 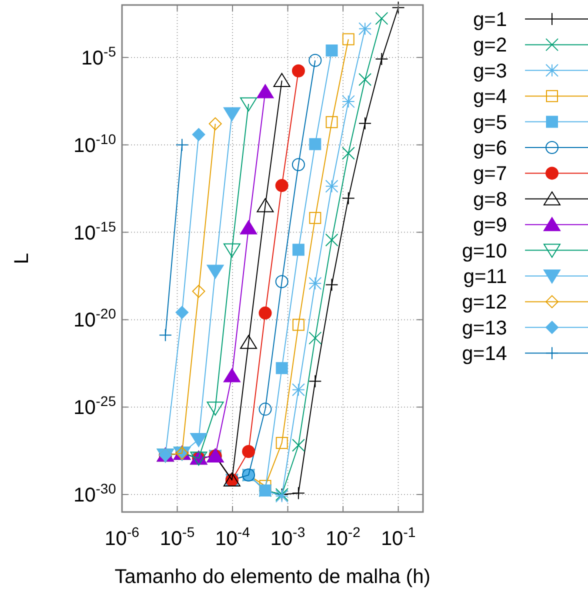 I want to click on x-tick-label: 10$^{-3}$, so click(x=288, y=537).